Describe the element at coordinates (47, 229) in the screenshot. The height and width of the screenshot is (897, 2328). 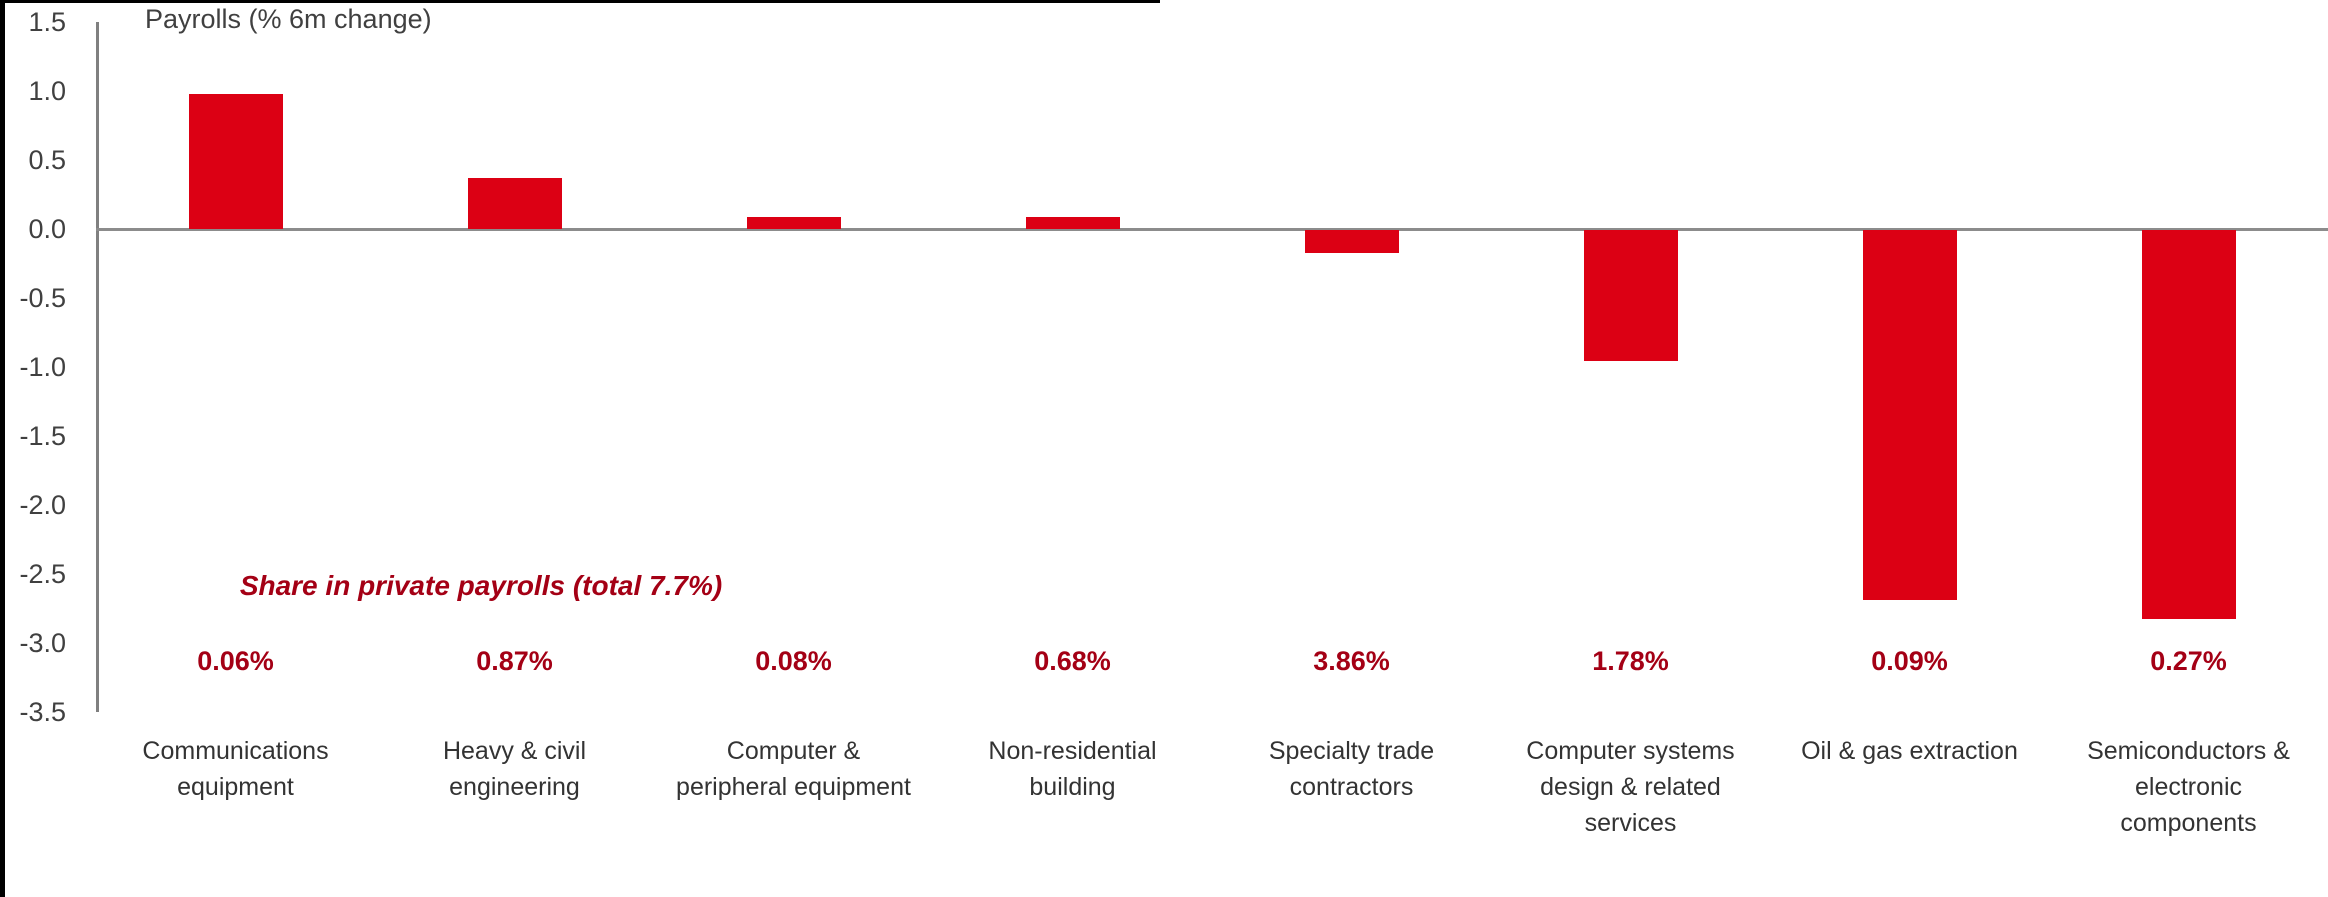
I see `y-axis-tick-label: 0.0` at that location.